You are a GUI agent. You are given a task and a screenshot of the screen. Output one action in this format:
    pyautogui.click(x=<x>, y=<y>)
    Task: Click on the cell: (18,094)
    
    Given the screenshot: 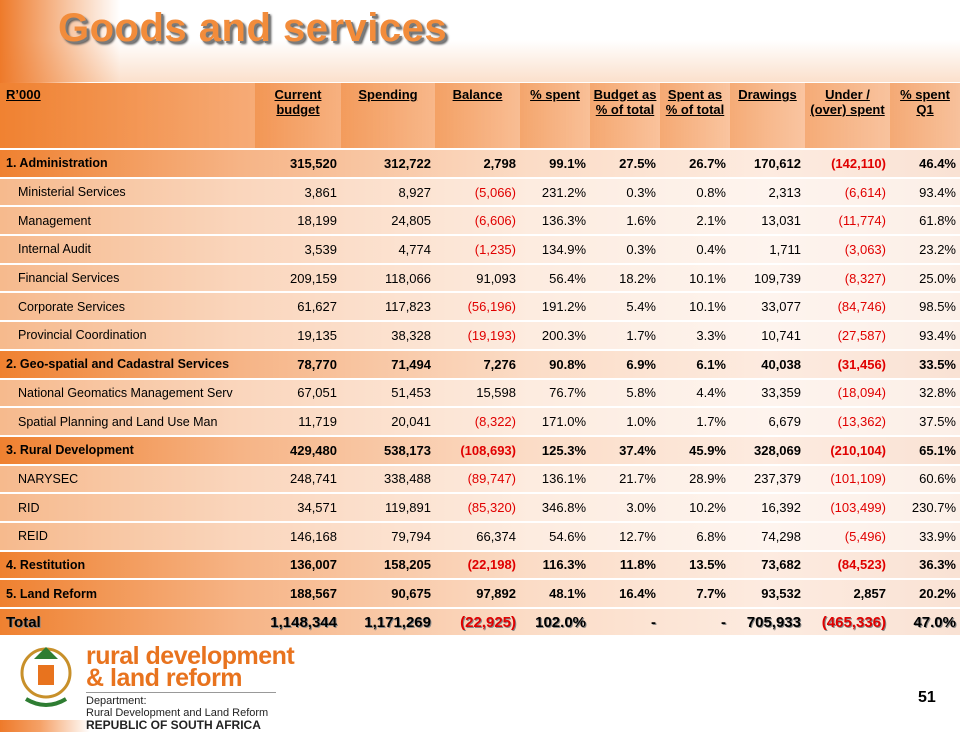 What is the action you would take?
    pyautogui.click(x=847, y=392)
    